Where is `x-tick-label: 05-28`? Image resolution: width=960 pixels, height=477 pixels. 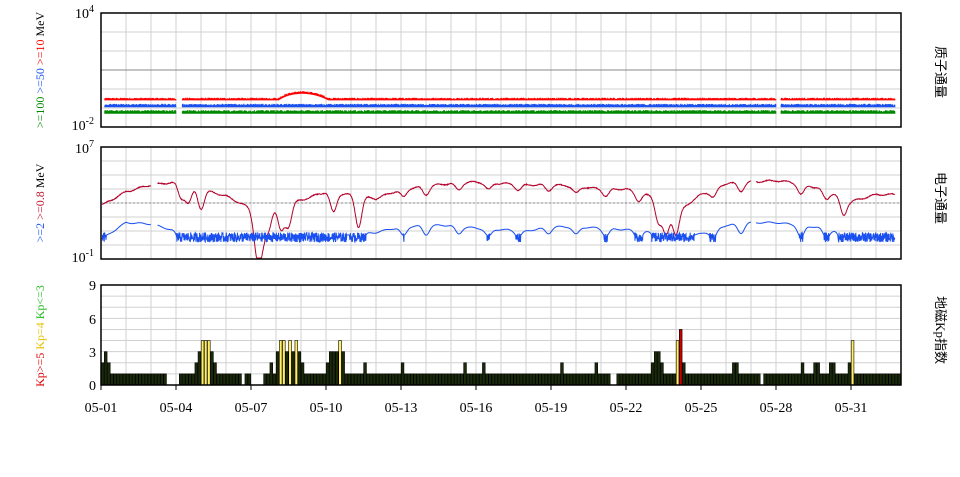
x-tick-label: 05-28 is located at coordinates (776, 408).